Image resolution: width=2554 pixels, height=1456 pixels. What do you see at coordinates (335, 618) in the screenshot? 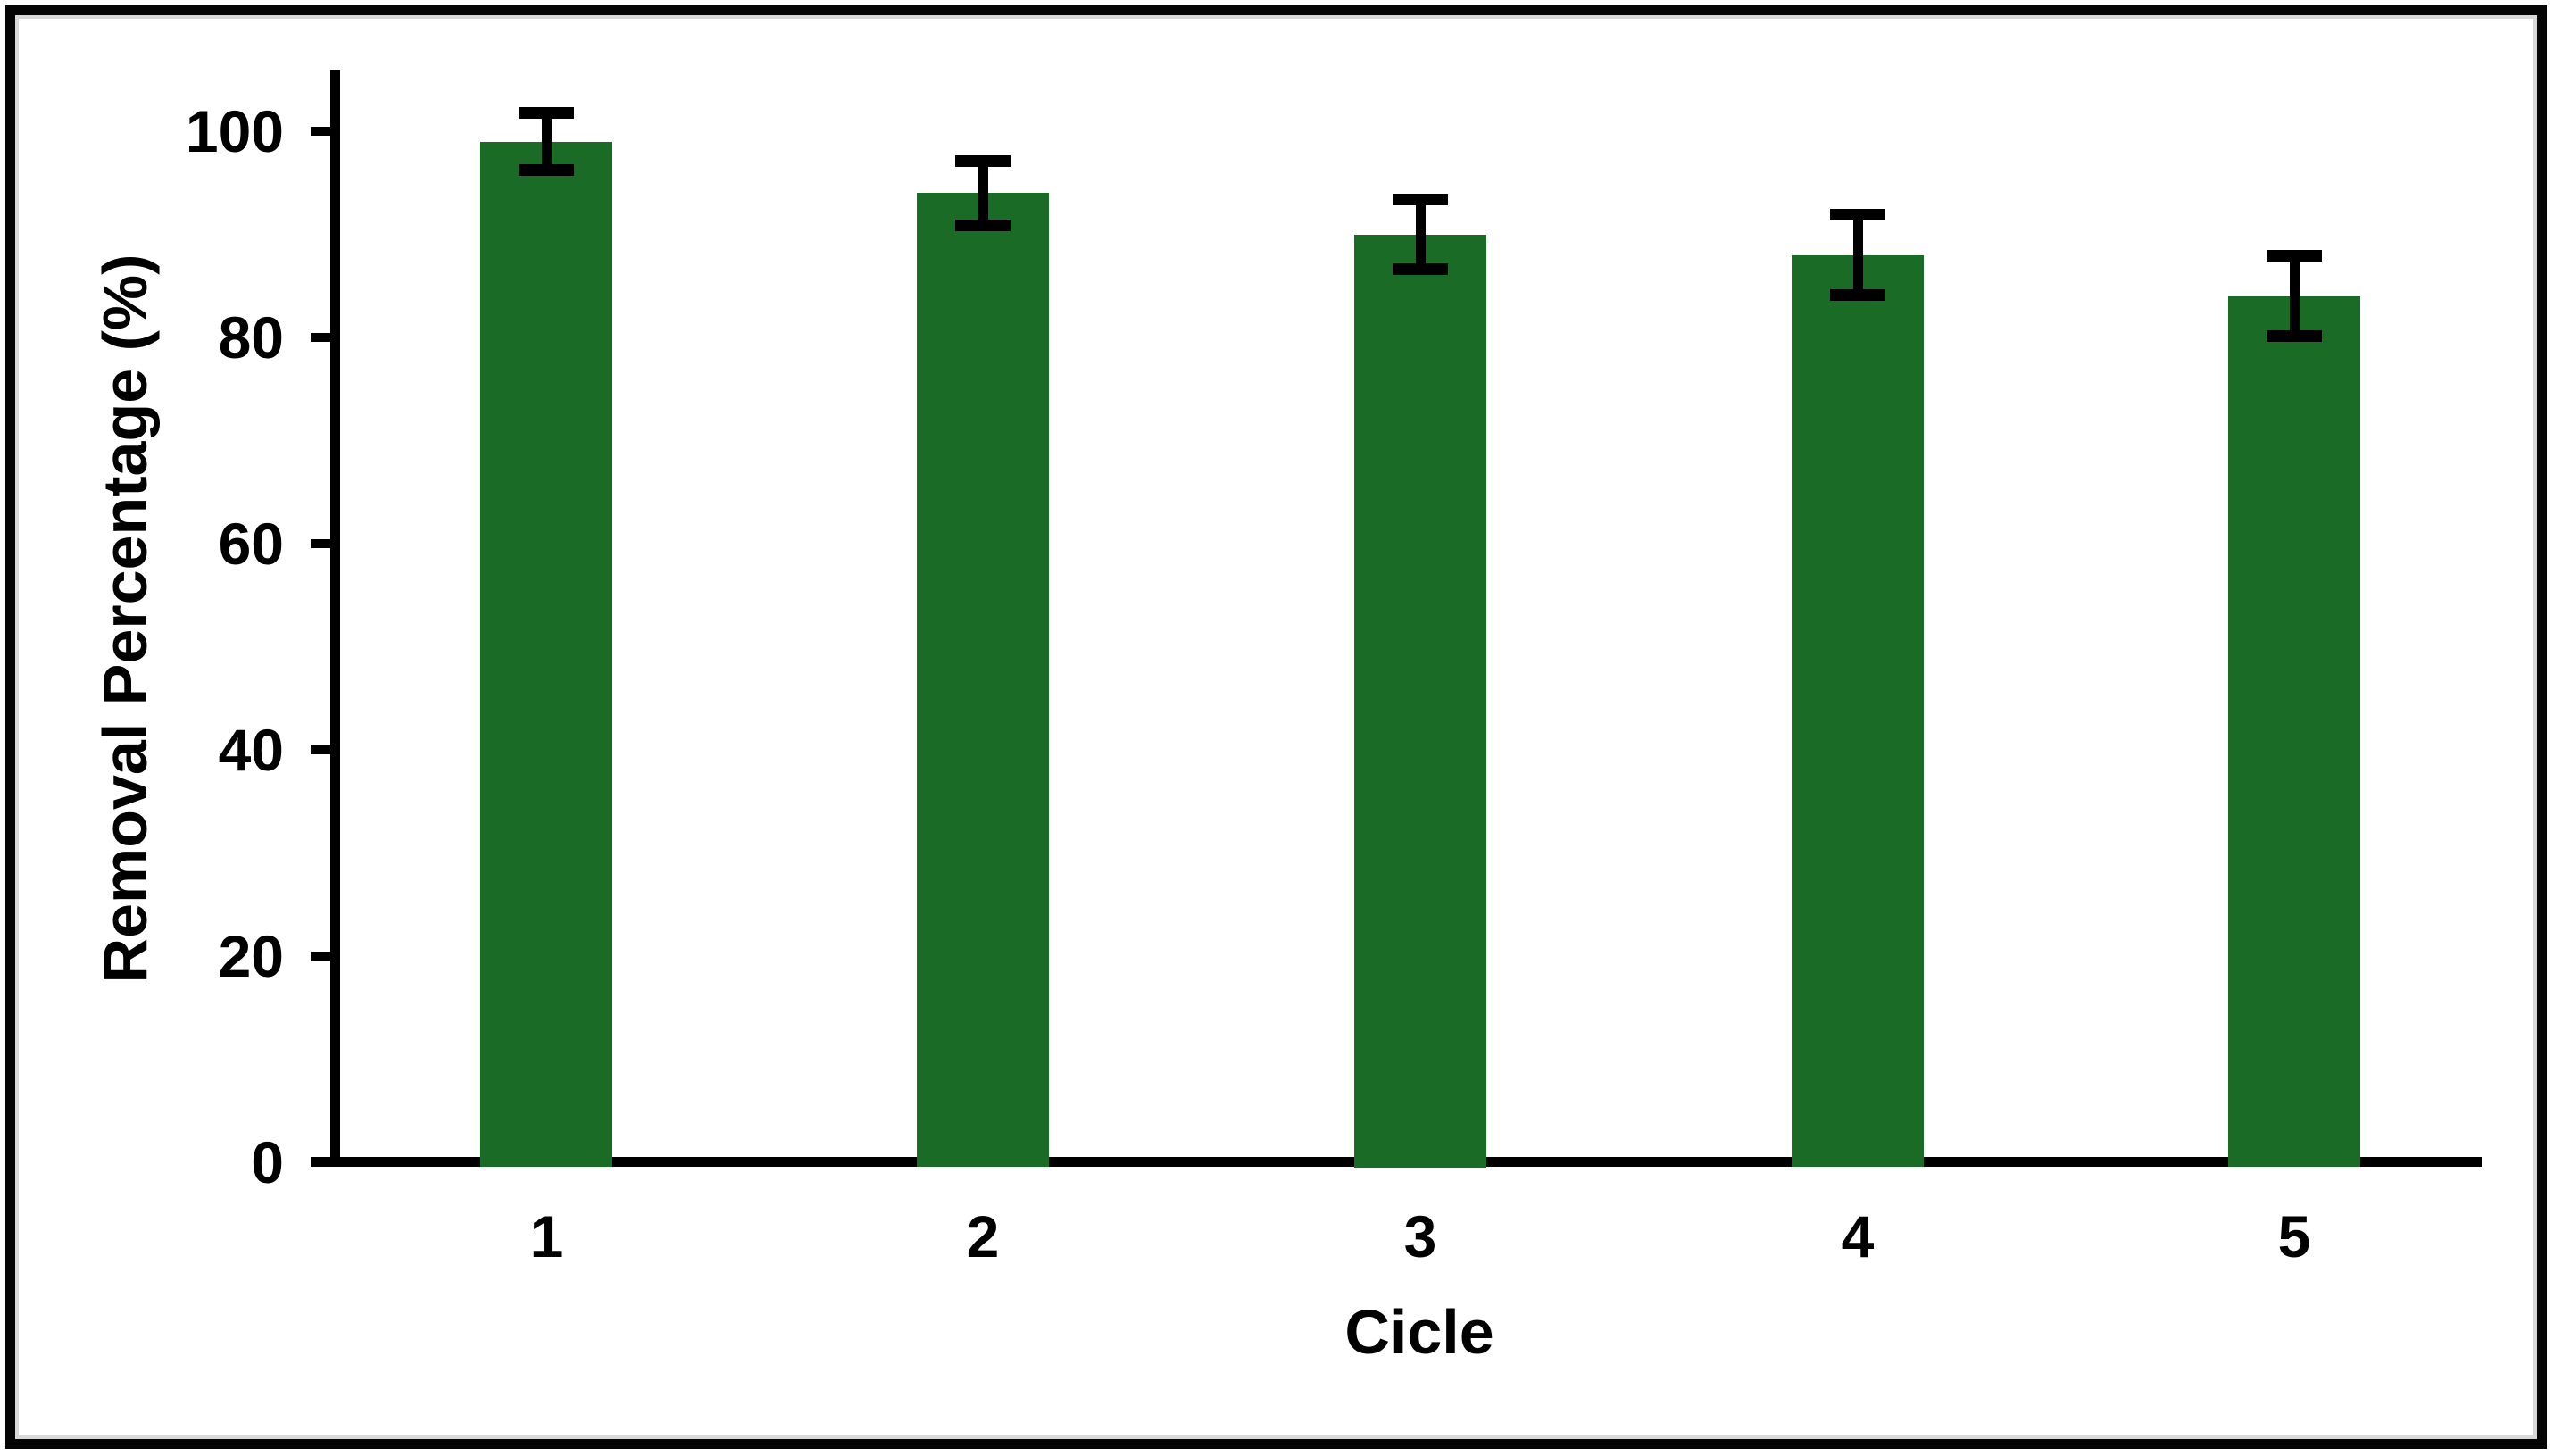
I see `y-axis-line` at bounding box center [335, 618].